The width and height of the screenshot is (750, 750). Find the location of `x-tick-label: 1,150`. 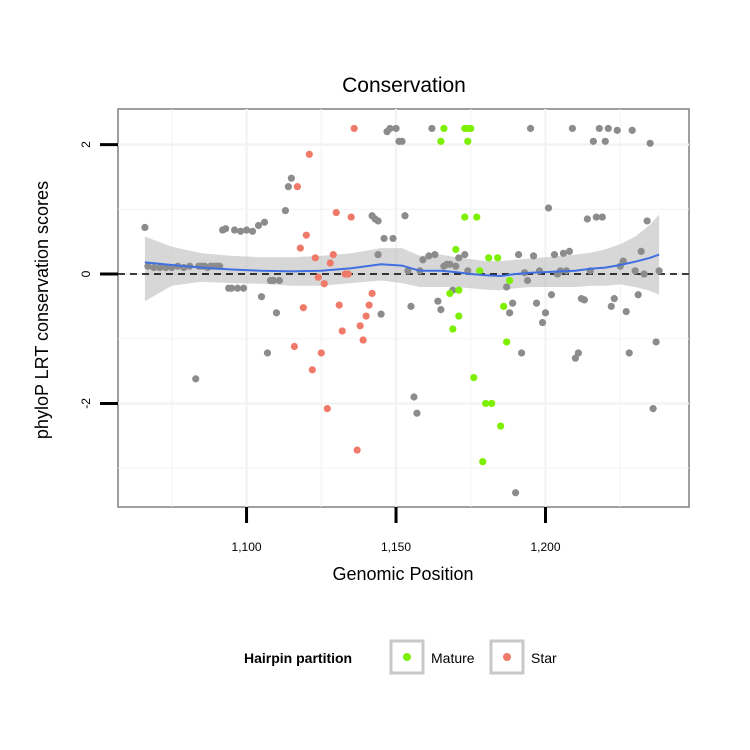

x-tick-label: 1,150 is located at coordinates (396, 547).